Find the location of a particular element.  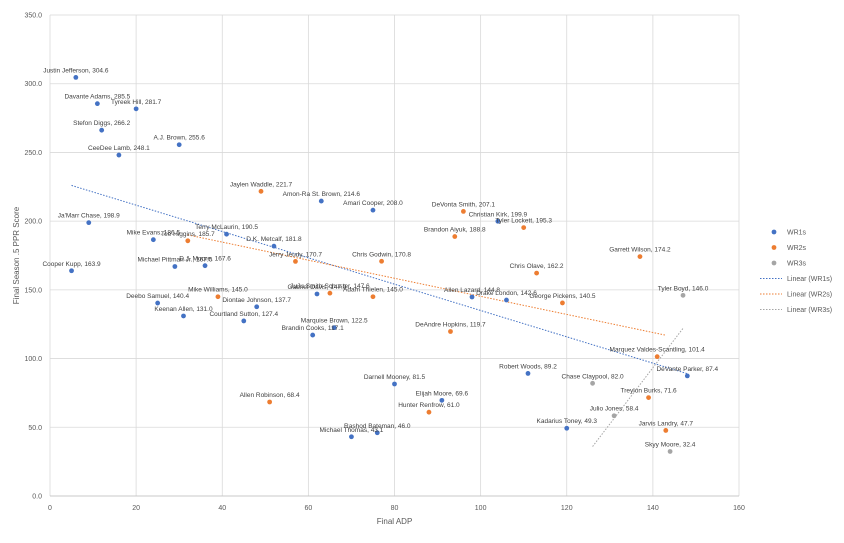

data-label: Adam Thielen, 145.0 is located at coordinates (373, 290).